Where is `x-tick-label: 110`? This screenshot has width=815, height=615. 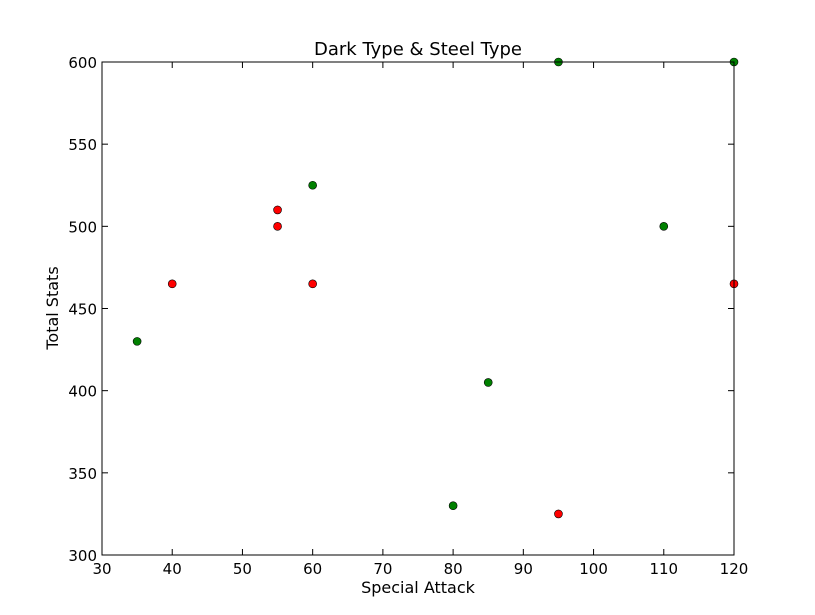 x-tick-label: 110 is located at coordinates (663, 569).